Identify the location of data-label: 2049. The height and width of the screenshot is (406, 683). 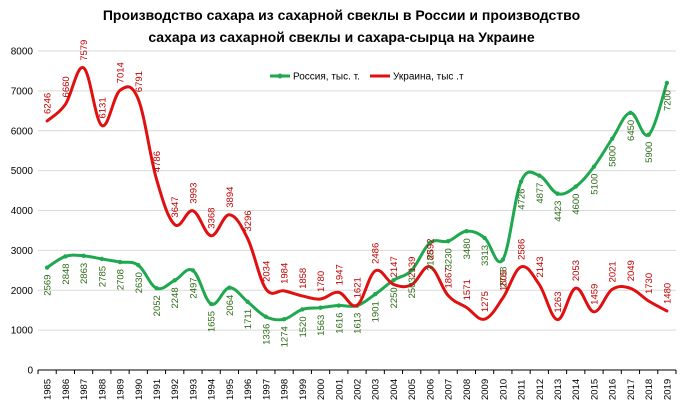
(631, 270).